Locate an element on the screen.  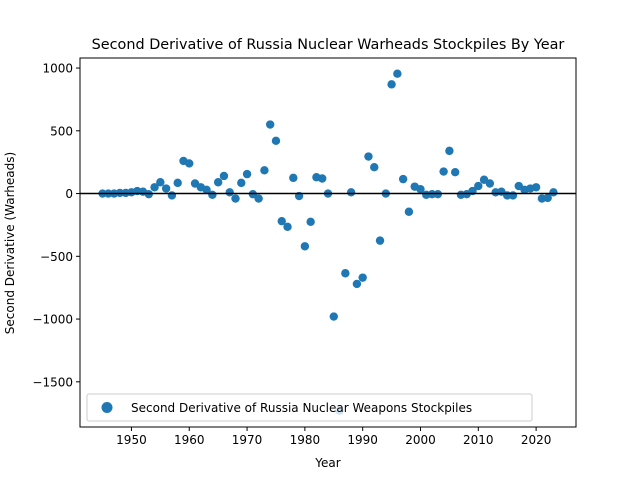
y-tick-label: 0 is located at coordinates (69, 194).